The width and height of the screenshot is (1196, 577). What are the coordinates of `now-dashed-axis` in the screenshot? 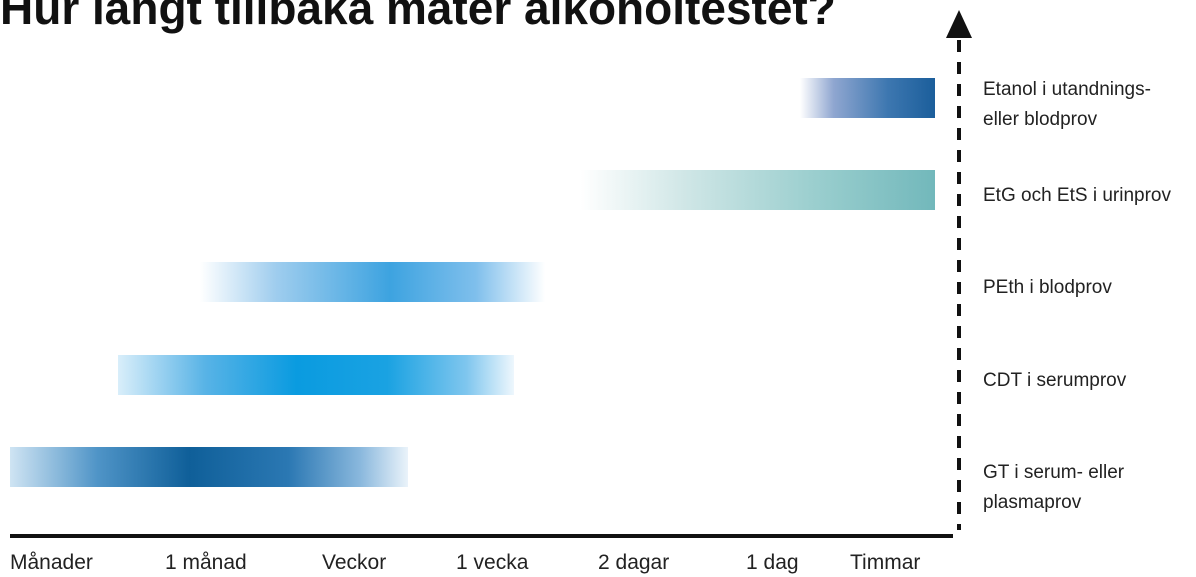 It's located at (959, 285).